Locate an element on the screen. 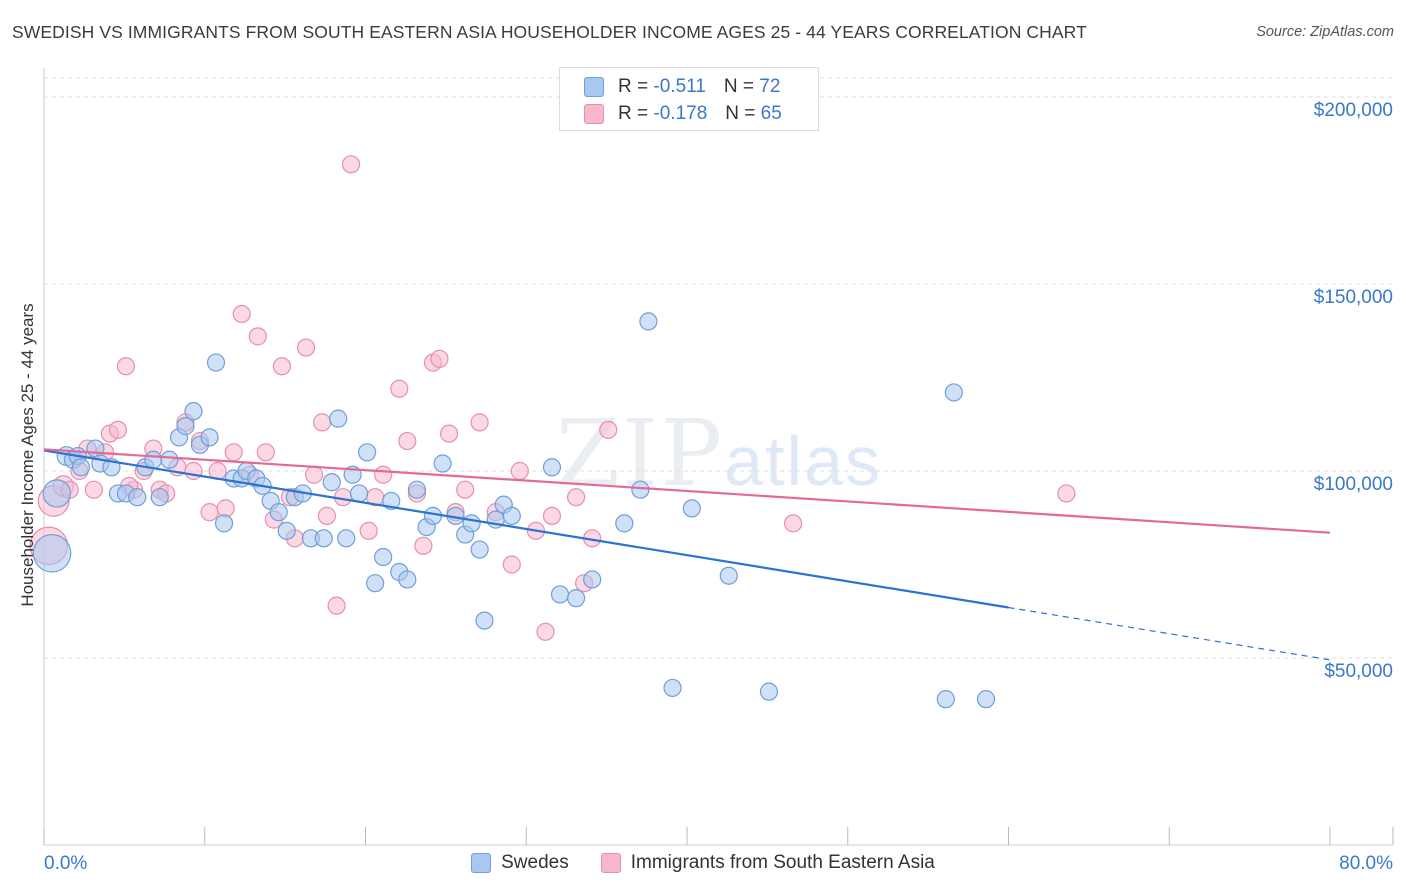 Image resolution: width=1406 pixels, height=892 pixels. series-label-sea: Immigrants from South Eastern Asia is located at coordinates (782, 862).